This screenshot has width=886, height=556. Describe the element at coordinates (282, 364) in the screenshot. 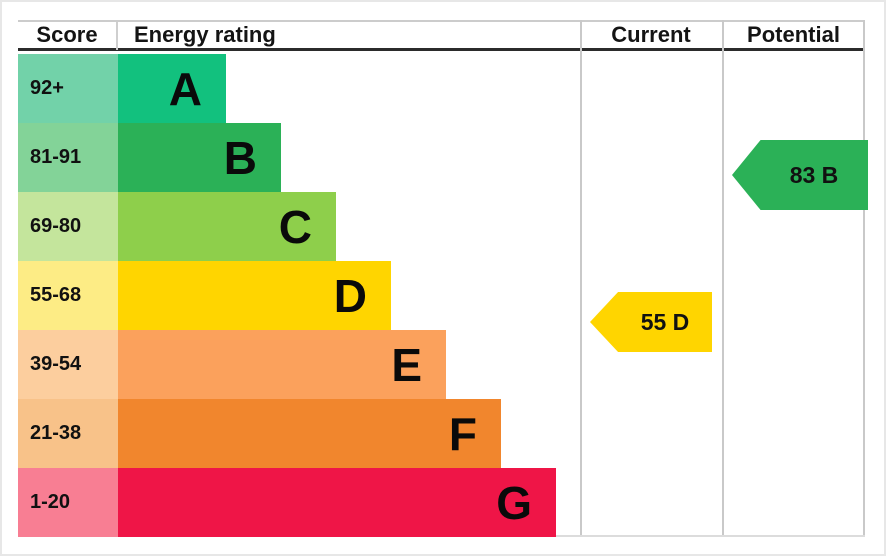

I see `rating-bar-e: E` at that location.